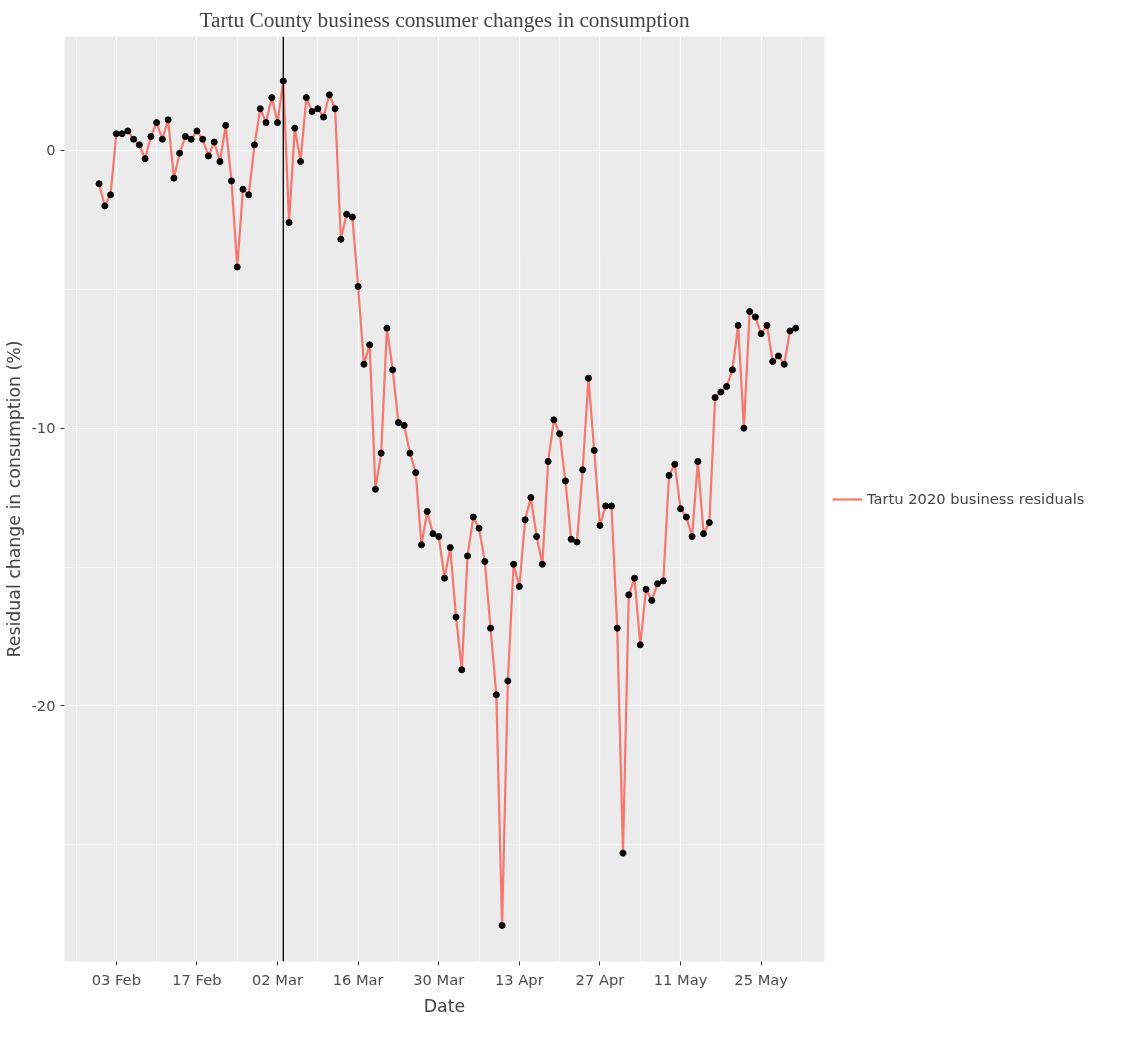 The width and height of the screenshot is (1125, 1041). What do you see at coordinates (43, 705) in the screenshot?
I see `y-tick-label: -20` at bounding box center [43, 705].